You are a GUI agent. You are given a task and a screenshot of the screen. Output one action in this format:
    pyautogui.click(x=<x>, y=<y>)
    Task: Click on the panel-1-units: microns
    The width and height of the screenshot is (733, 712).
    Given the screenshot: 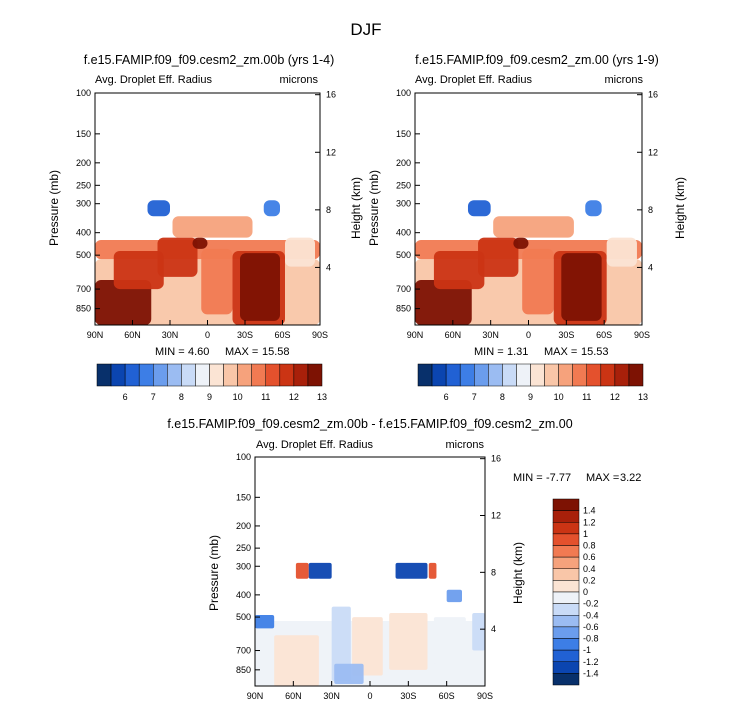 What is the action you would take?
    pyautogui.click(x=298, y=80)
    